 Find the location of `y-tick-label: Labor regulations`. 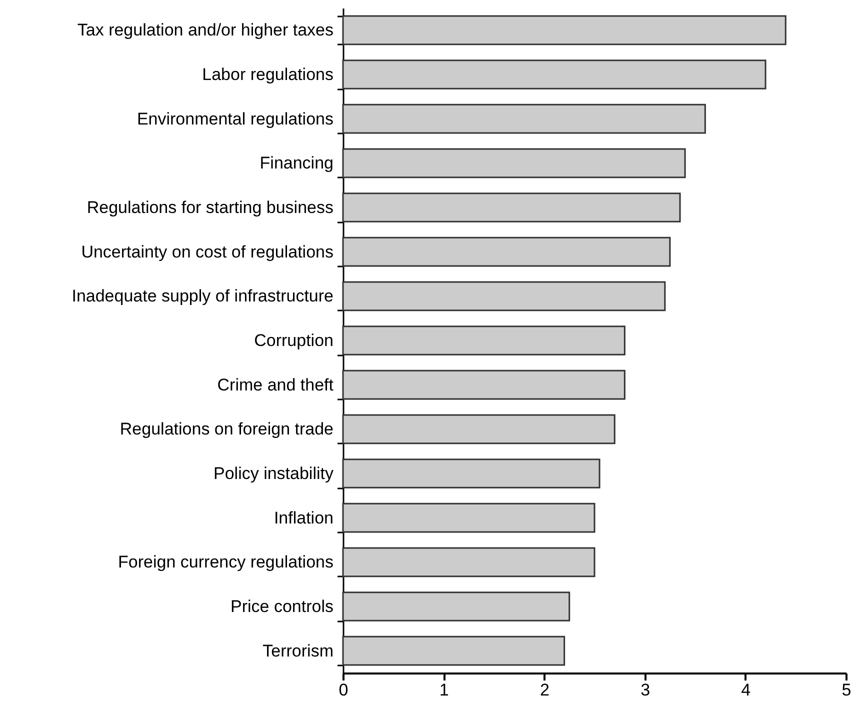

y-tick-label: Labor regulations is located at coordinates (268, 74).